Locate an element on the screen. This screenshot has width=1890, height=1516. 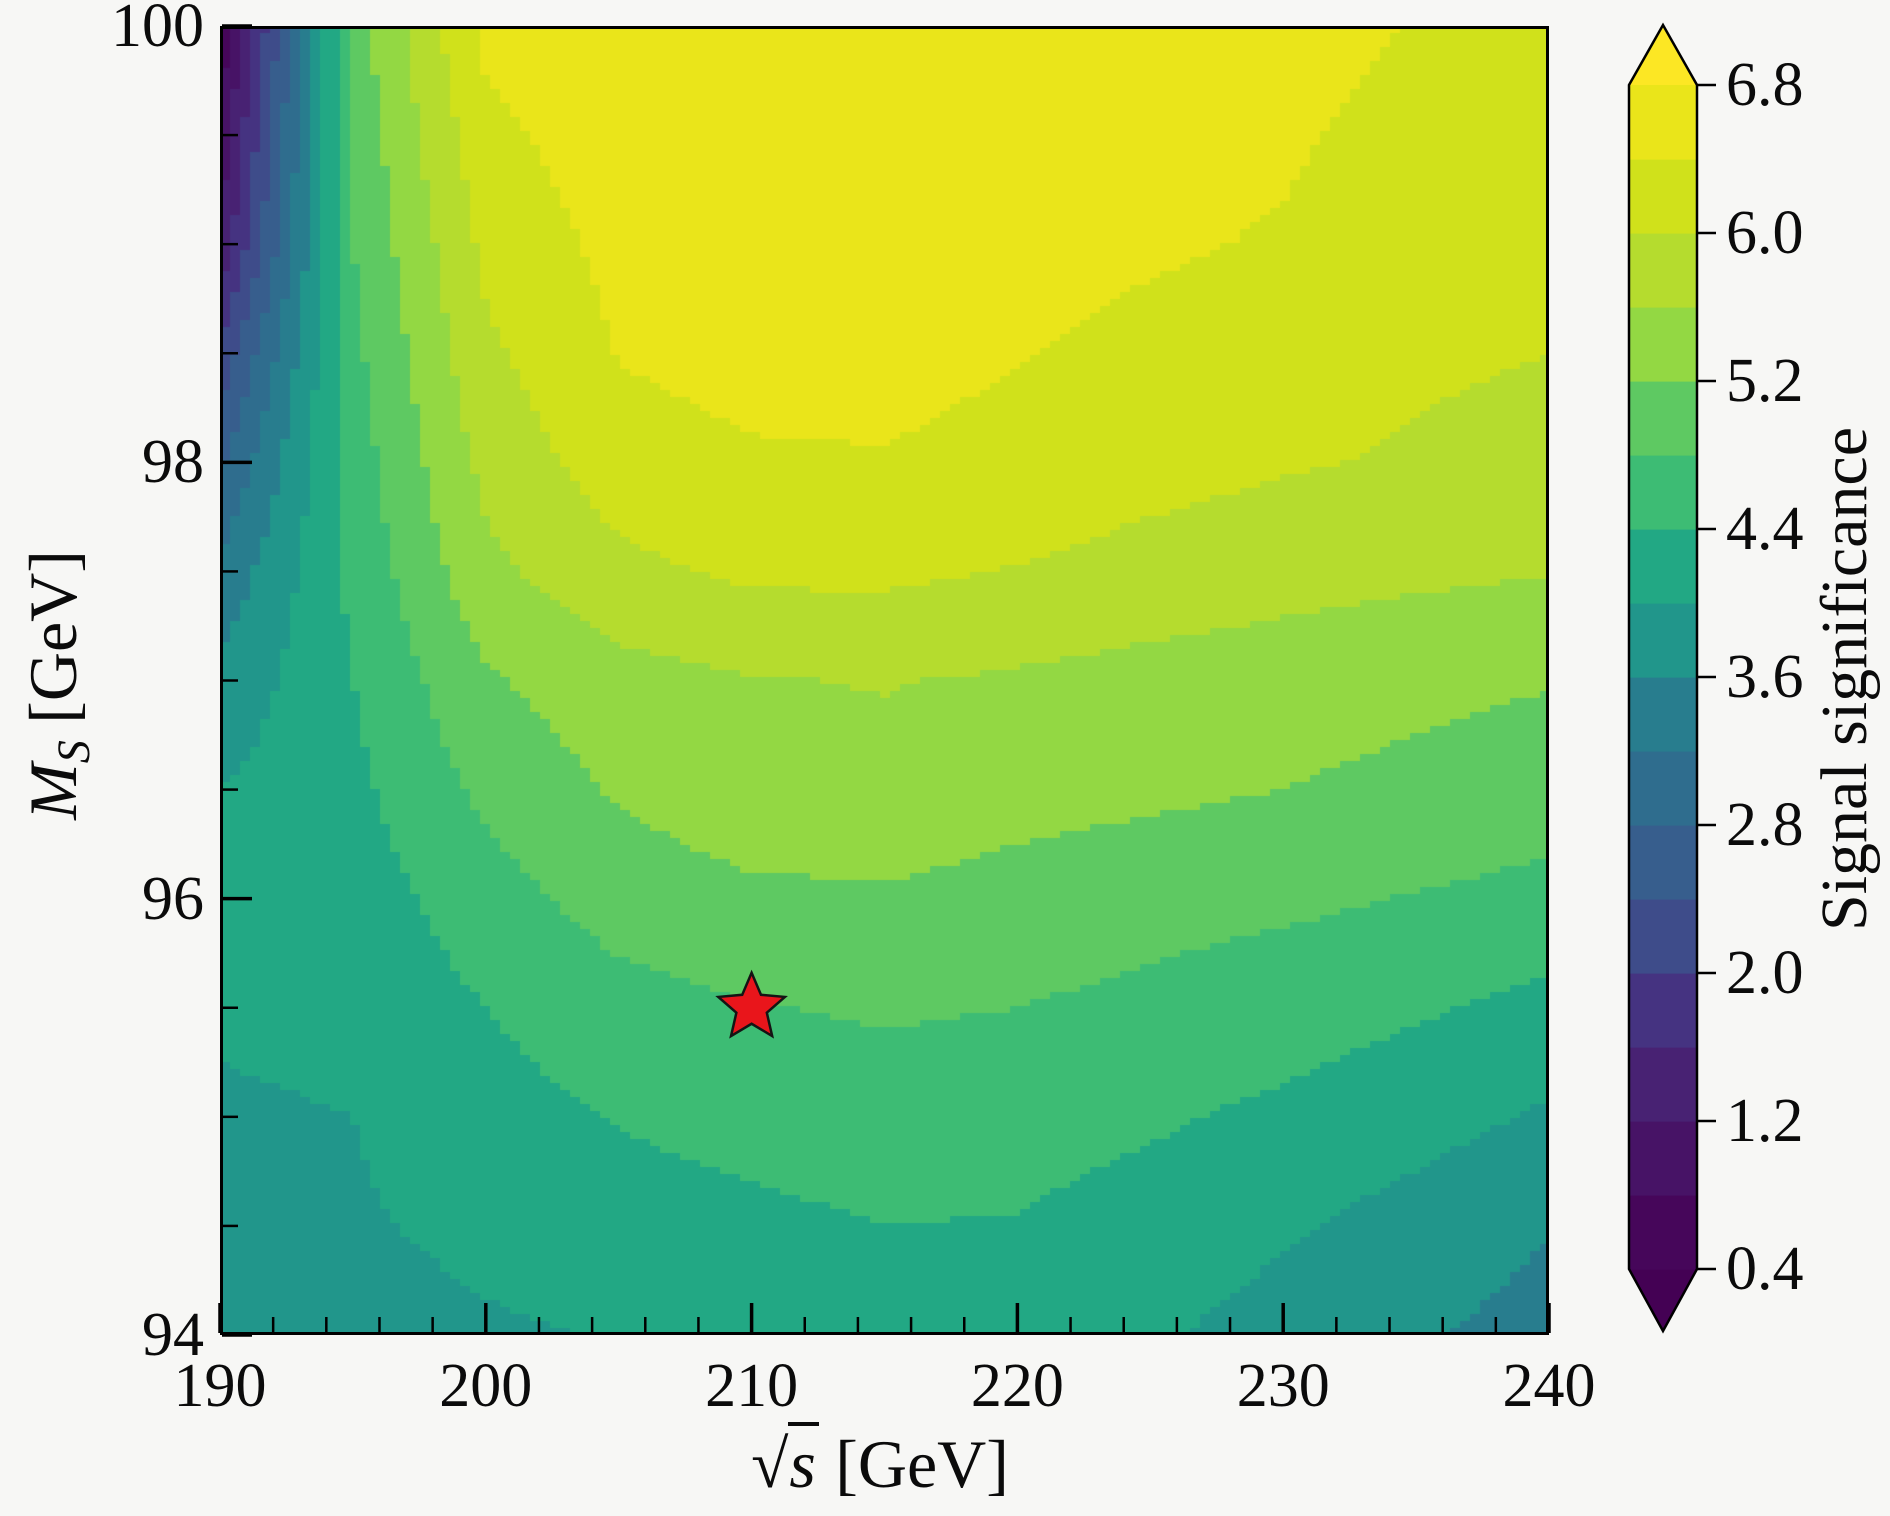
colorbar-over-arrow is located at coordinates (1663, 55).